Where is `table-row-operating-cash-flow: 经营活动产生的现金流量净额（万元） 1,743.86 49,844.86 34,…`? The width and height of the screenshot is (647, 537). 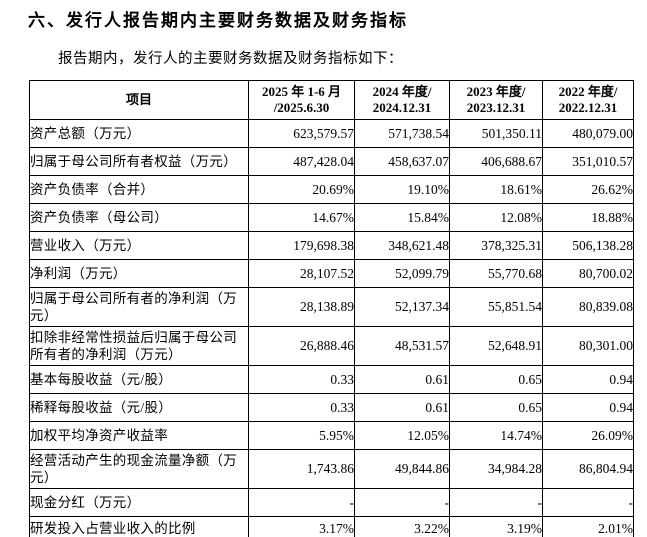
table-row-operating-cash-flow: 经营活动产生的现金流量净额（万元） 1,743.86 49,844.86 34,… is located at coordinates (331, 469).